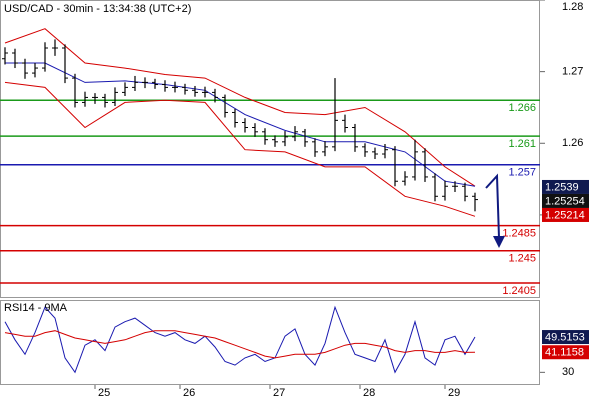 Image resolution: width=590 pixels, height=400 pixels. Describe the element at coordinates (36, 308) in the screenshot. I see `rsi-title: RSI14 - 9MA` at that location.